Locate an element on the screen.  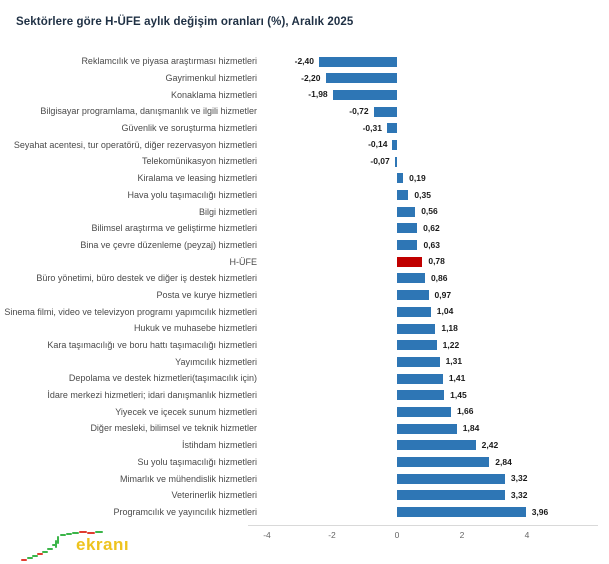
category-label: Hava yolu taşımacılığı hizmetleri is located at coordinates (192, 194).